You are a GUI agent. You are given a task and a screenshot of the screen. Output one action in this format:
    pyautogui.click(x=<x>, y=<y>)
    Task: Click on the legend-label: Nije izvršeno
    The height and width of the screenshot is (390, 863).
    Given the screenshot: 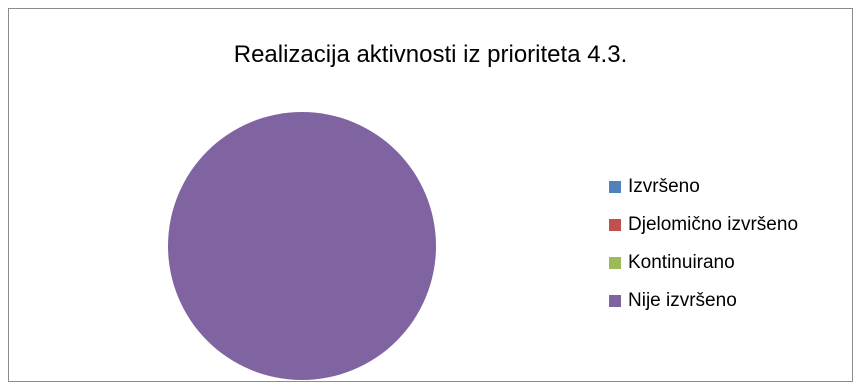 What is the action you would take?
    pyautogui.click(x=682, y=300)
    